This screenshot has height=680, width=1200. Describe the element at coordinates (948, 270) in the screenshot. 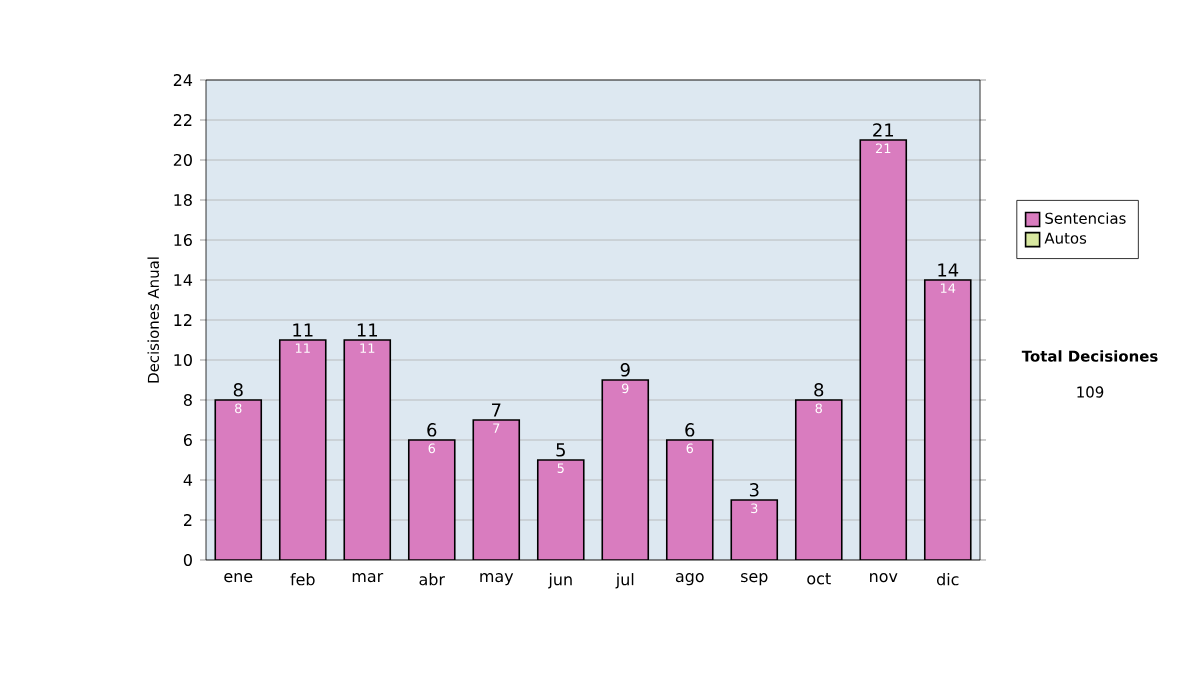

I see `total-label: 14` at that location.